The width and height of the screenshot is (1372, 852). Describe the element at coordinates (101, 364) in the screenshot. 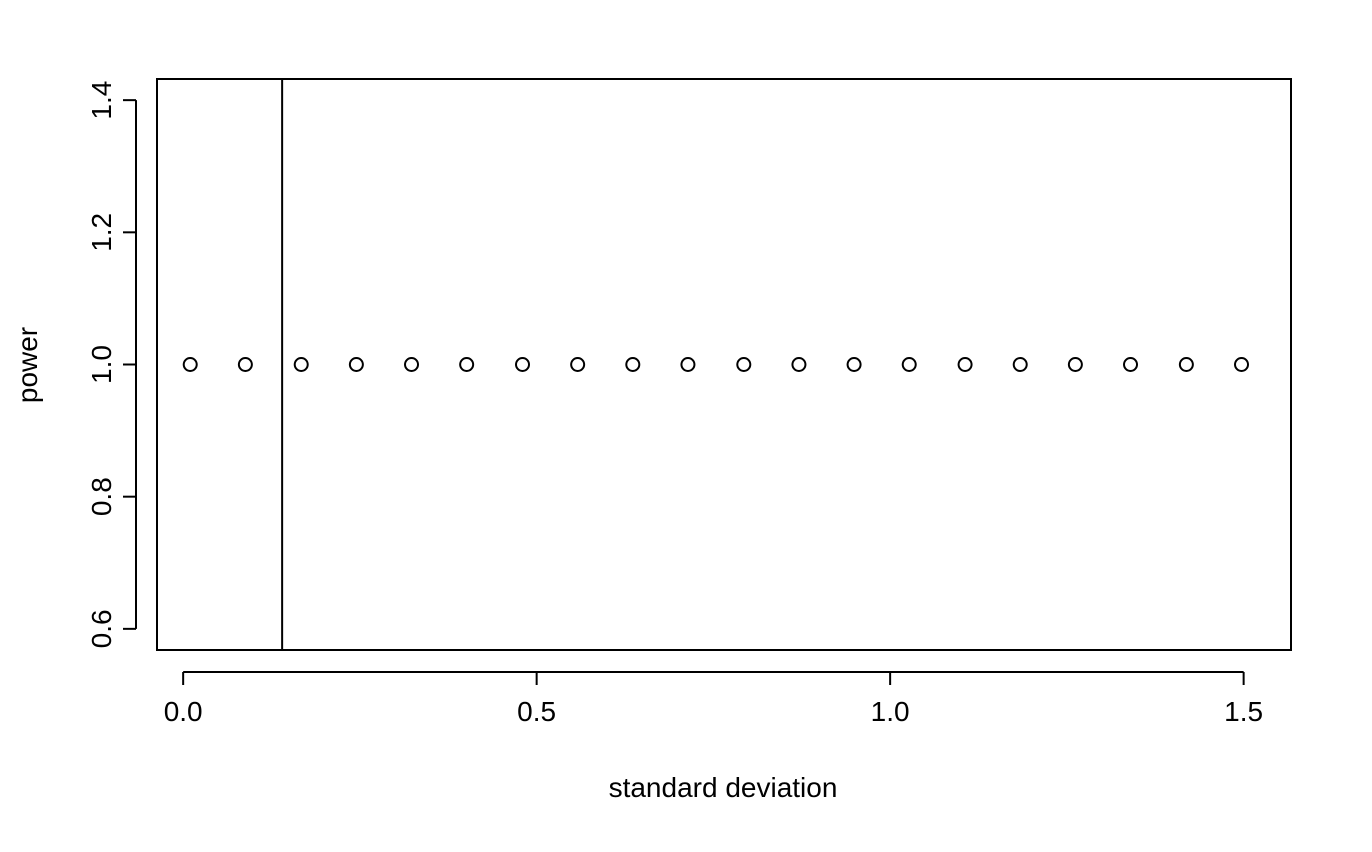

I see `y-tick-label: 1.0` at that location.